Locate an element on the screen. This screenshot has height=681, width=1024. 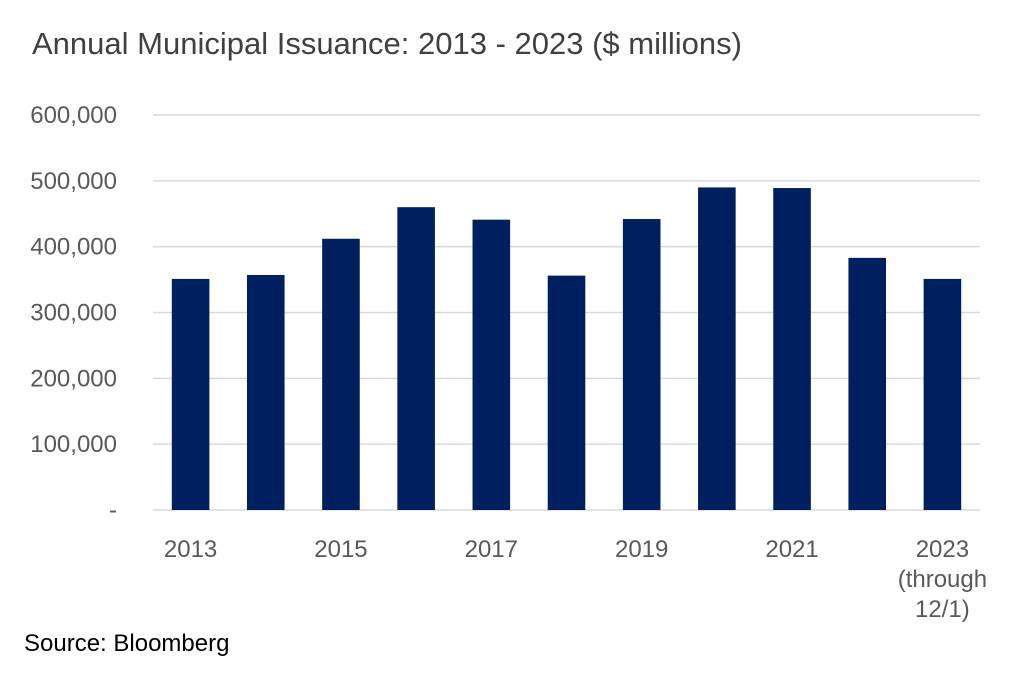
bar-2017 is located at coordinates (491, 365).